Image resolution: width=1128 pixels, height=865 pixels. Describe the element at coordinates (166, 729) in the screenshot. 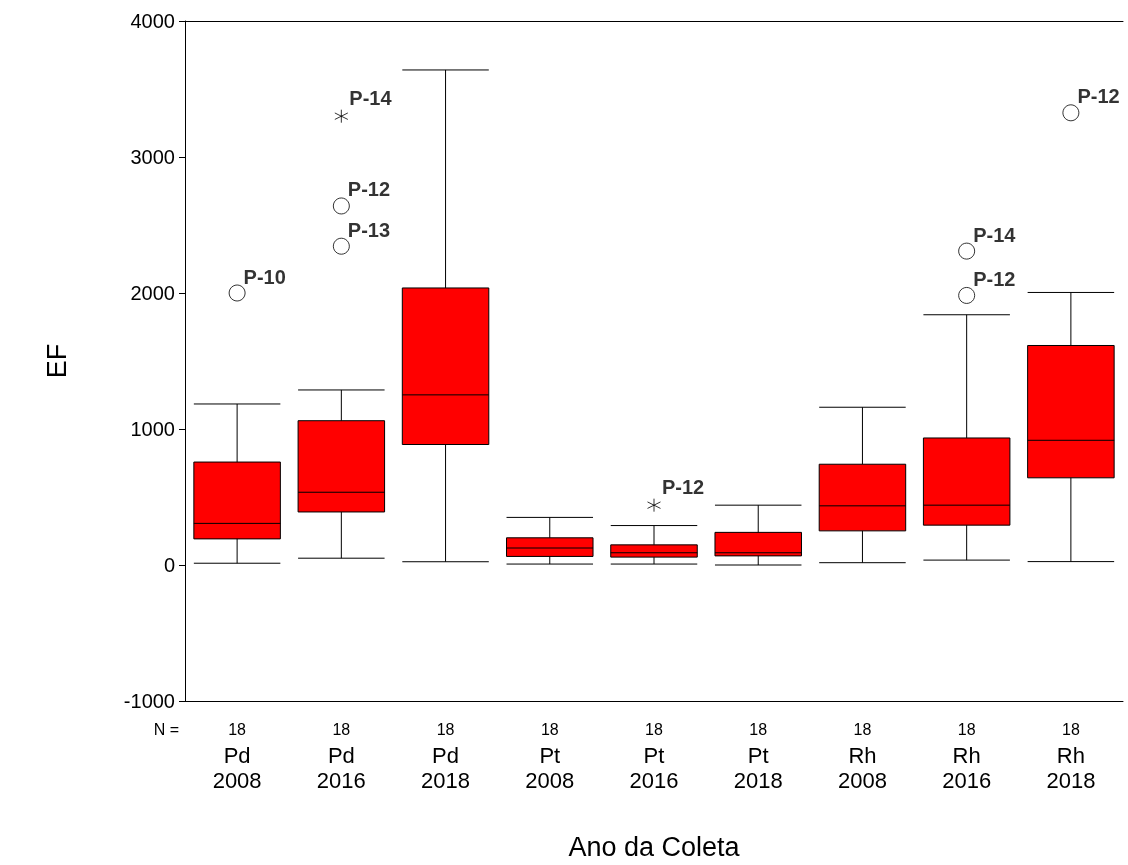

I see `text: N =` at that location.